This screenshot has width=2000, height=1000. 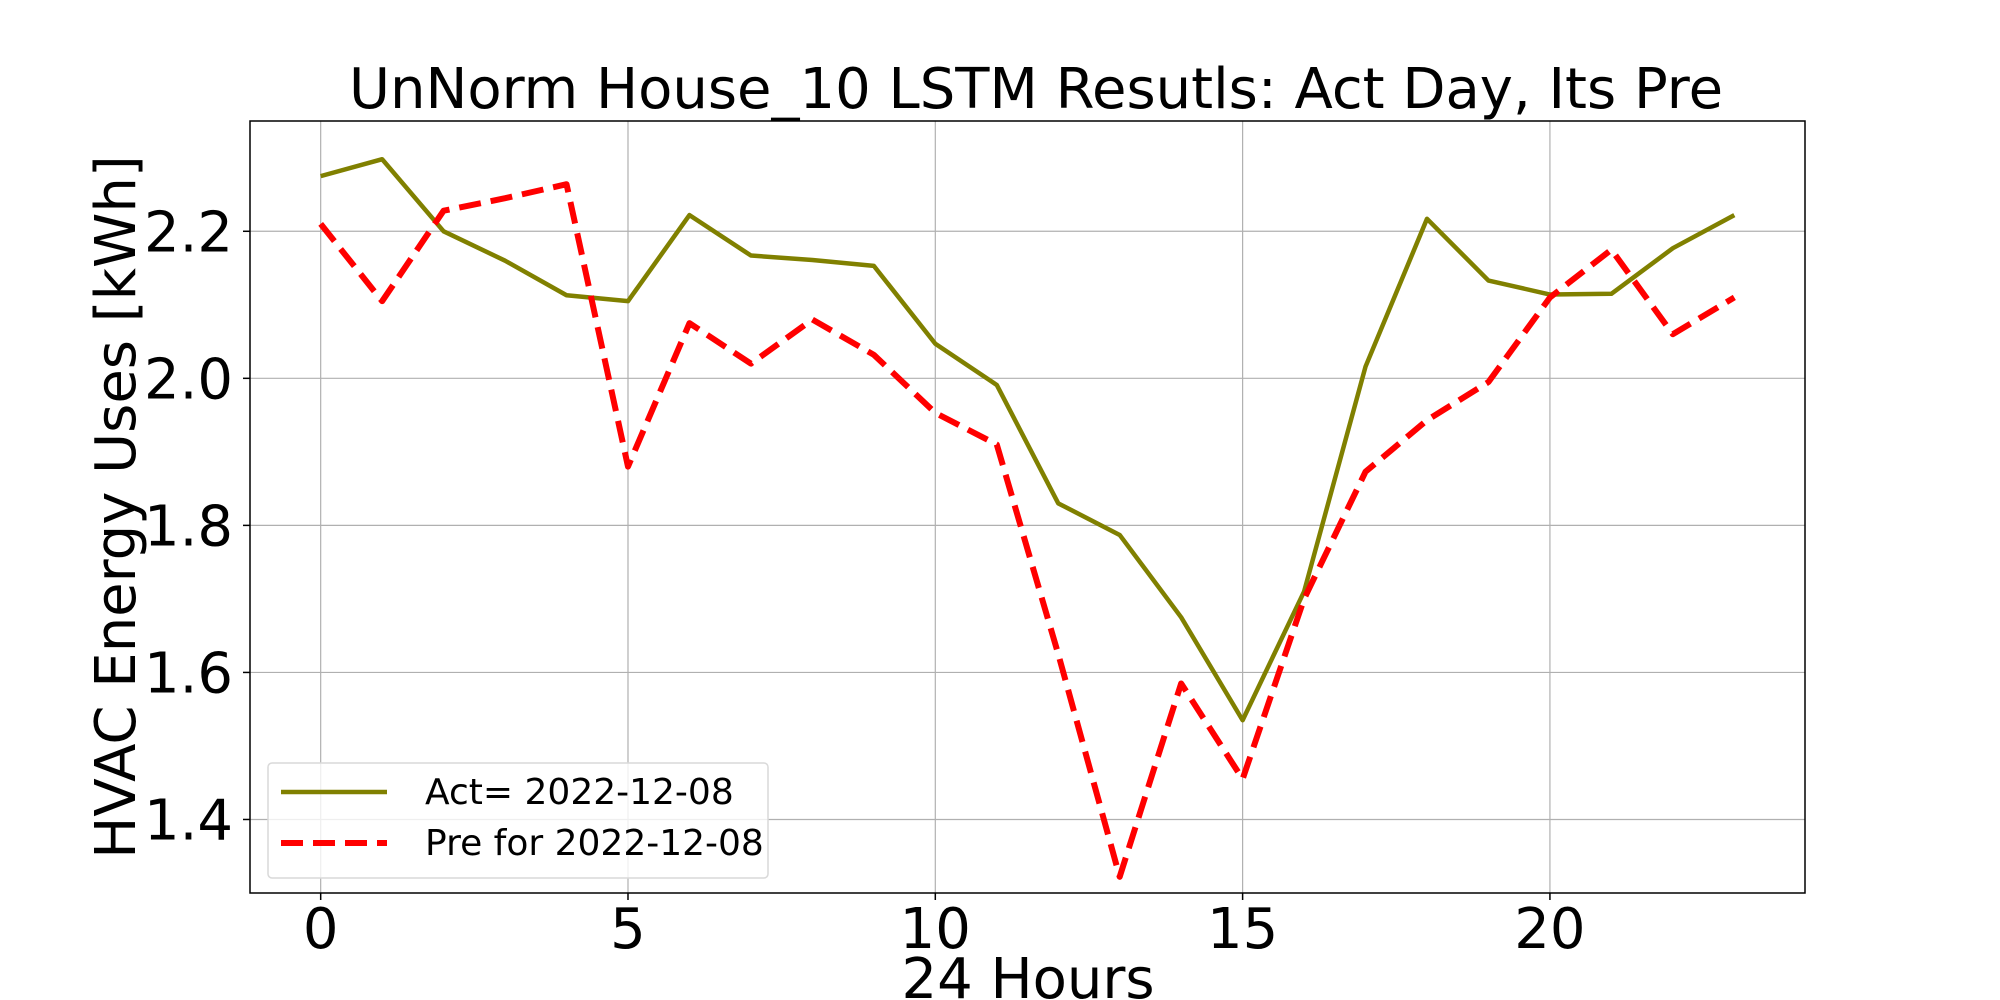 What do you see at coordinates (1549, 929) in the screenshot?
I see `x-tick-label: 20` at bounding box center [1549, 929].